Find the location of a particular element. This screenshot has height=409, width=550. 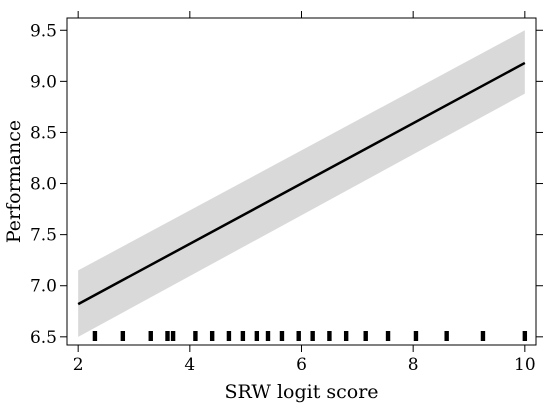

x-tick-label: 10 is located at coordinates (525, 365).